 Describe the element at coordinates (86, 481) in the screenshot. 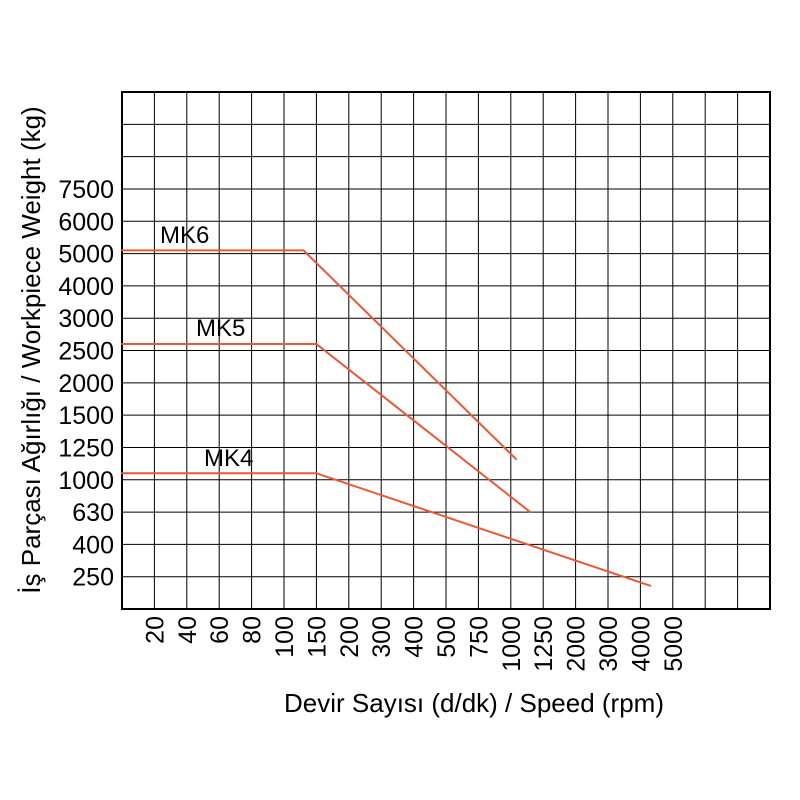

I see `y-tick-label: 1000` at that location.